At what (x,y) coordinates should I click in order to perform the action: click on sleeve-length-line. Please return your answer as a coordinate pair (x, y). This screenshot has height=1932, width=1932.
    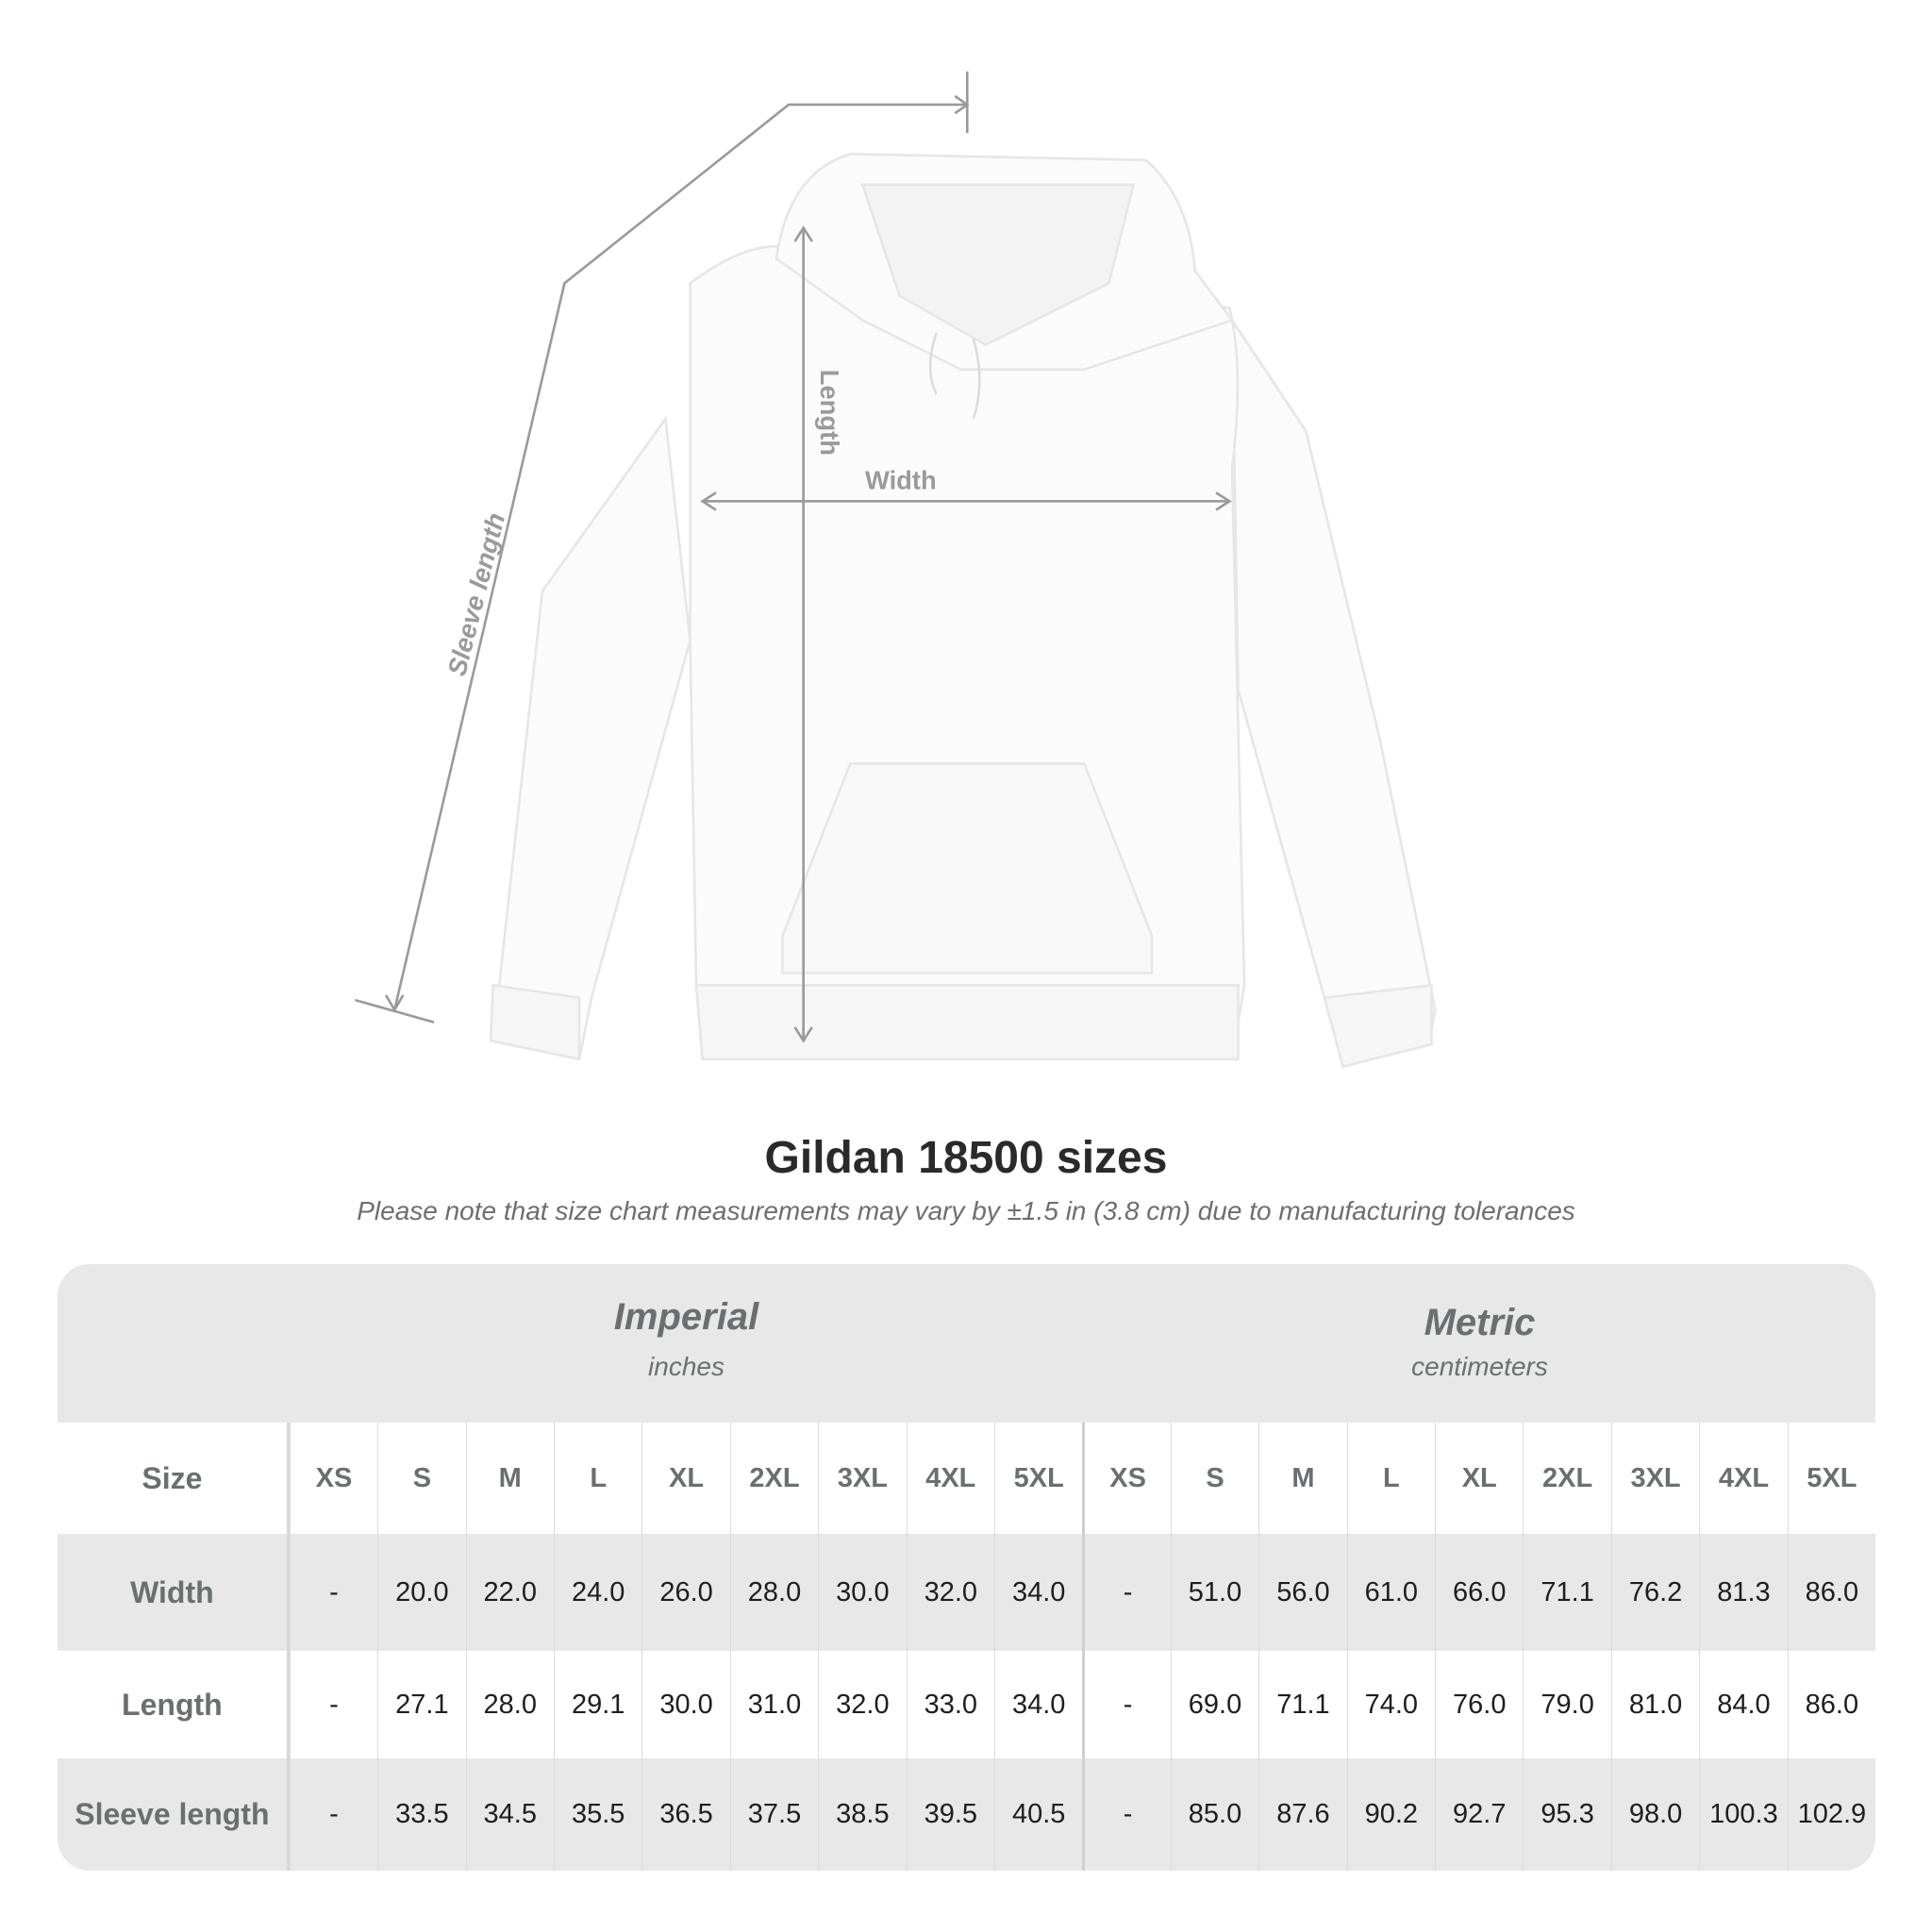
    Looking at the image, I should click on (680, 556).